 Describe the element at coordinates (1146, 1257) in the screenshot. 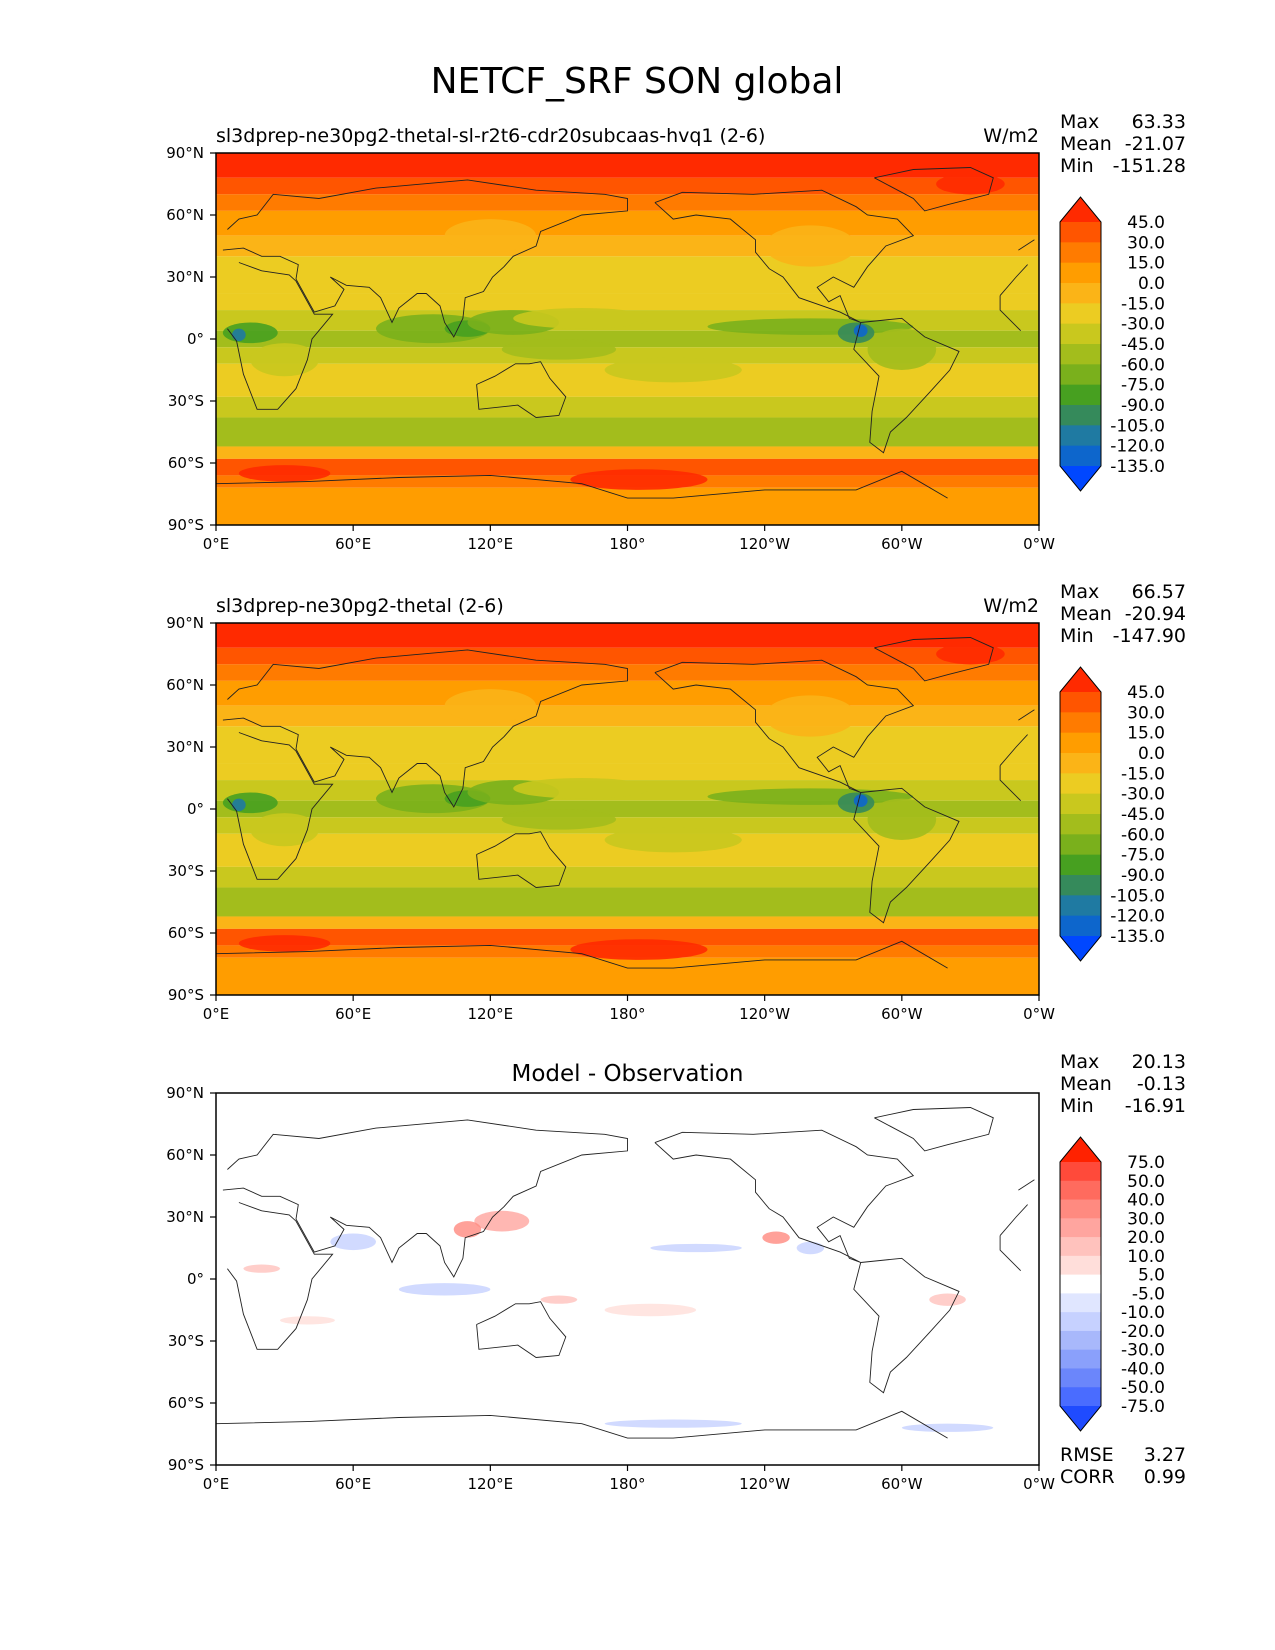

I see `colorbar-label: 10.0` at that location.